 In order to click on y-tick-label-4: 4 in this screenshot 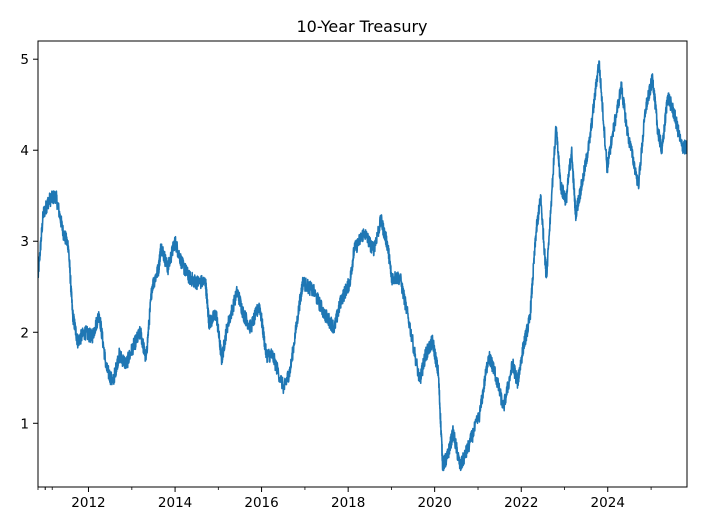, I will do `click(24, 151)`.